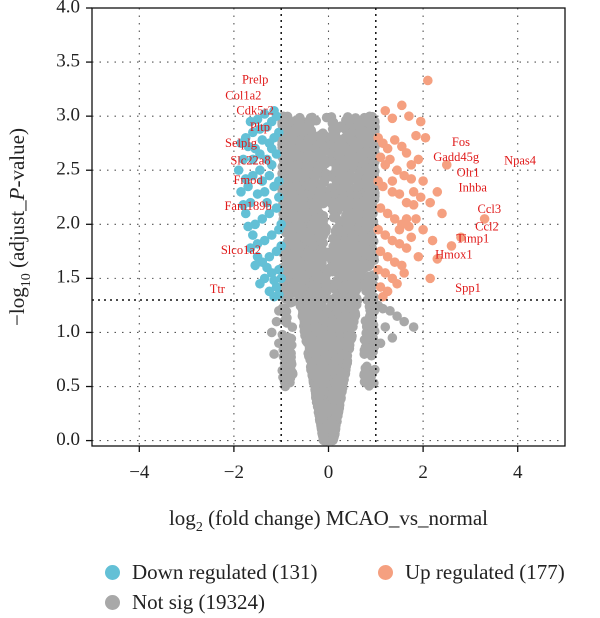 The width and height of the screenshot is (600, 618). What do you see at coordinates (473, 187) in the screenshot?
I see `gene-label: Inhba` at bounding box center [473, 187].